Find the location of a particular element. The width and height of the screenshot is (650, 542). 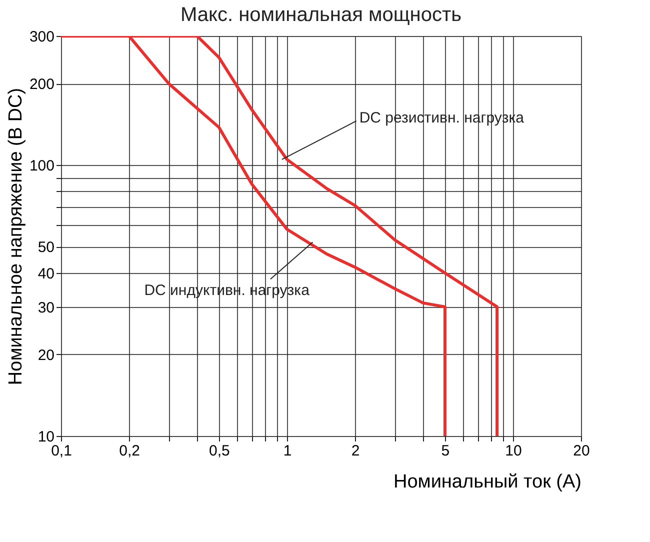

y-tick-label: 300 is located at coordinates (41, 37).